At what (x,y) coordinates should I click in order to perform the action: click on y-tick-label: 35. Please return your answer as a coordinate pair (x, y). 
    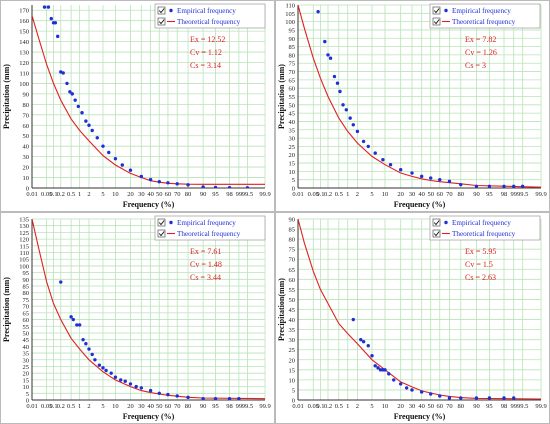
    Looking at the image, I should click on (26, 354).